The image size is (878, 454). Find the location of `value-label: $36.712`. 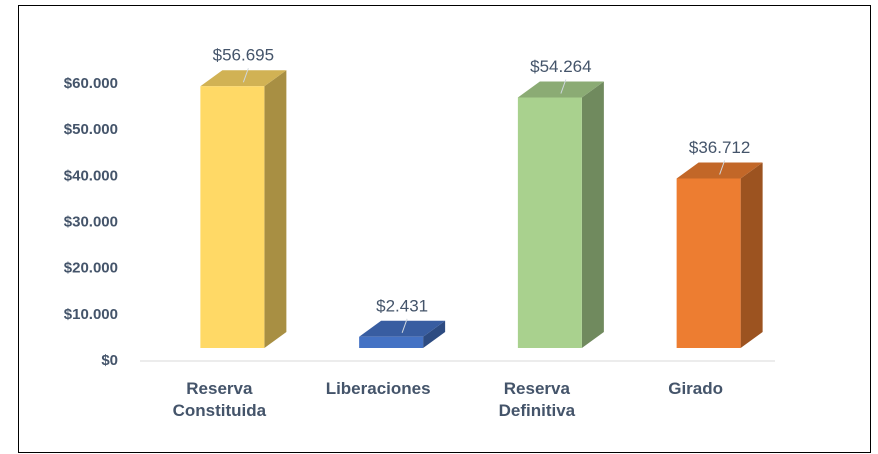

value-label: $36.712 is located at coordinates (719, 147).